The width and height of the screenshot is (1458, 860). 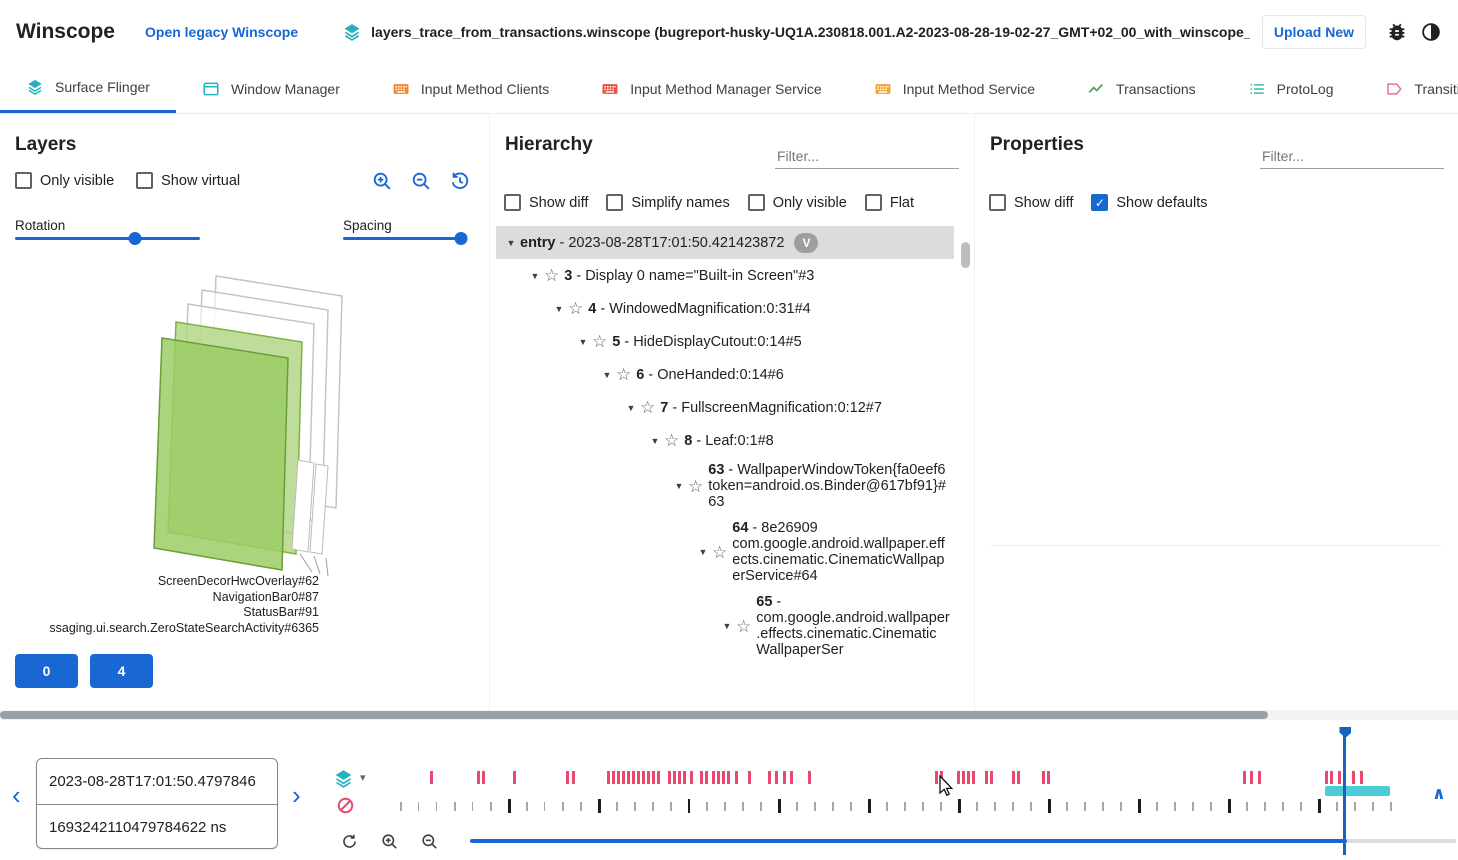 What do you see at coordinates (1313, 32) in the screenshot?
I see `upload-new-button: Upload New` at bounding box center [1313, 32].